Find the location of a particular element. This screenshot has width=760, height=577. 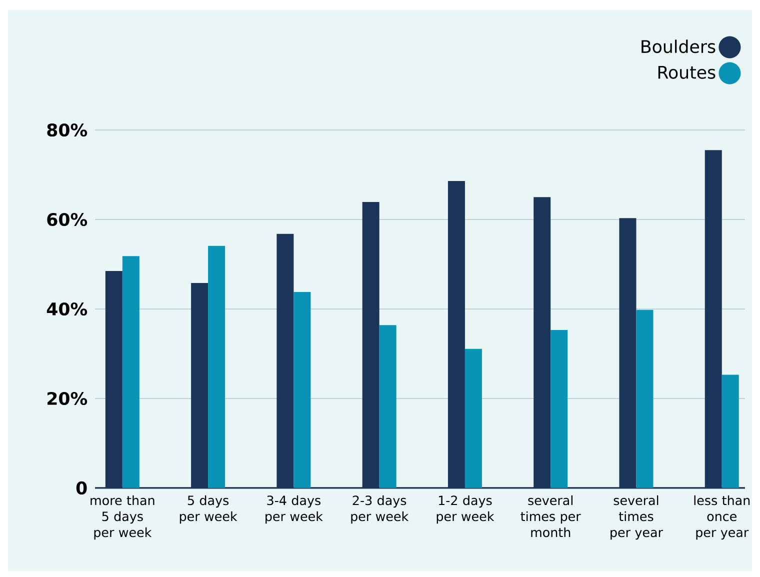

legend-label: Boulders is located at coordinates (679, 47).